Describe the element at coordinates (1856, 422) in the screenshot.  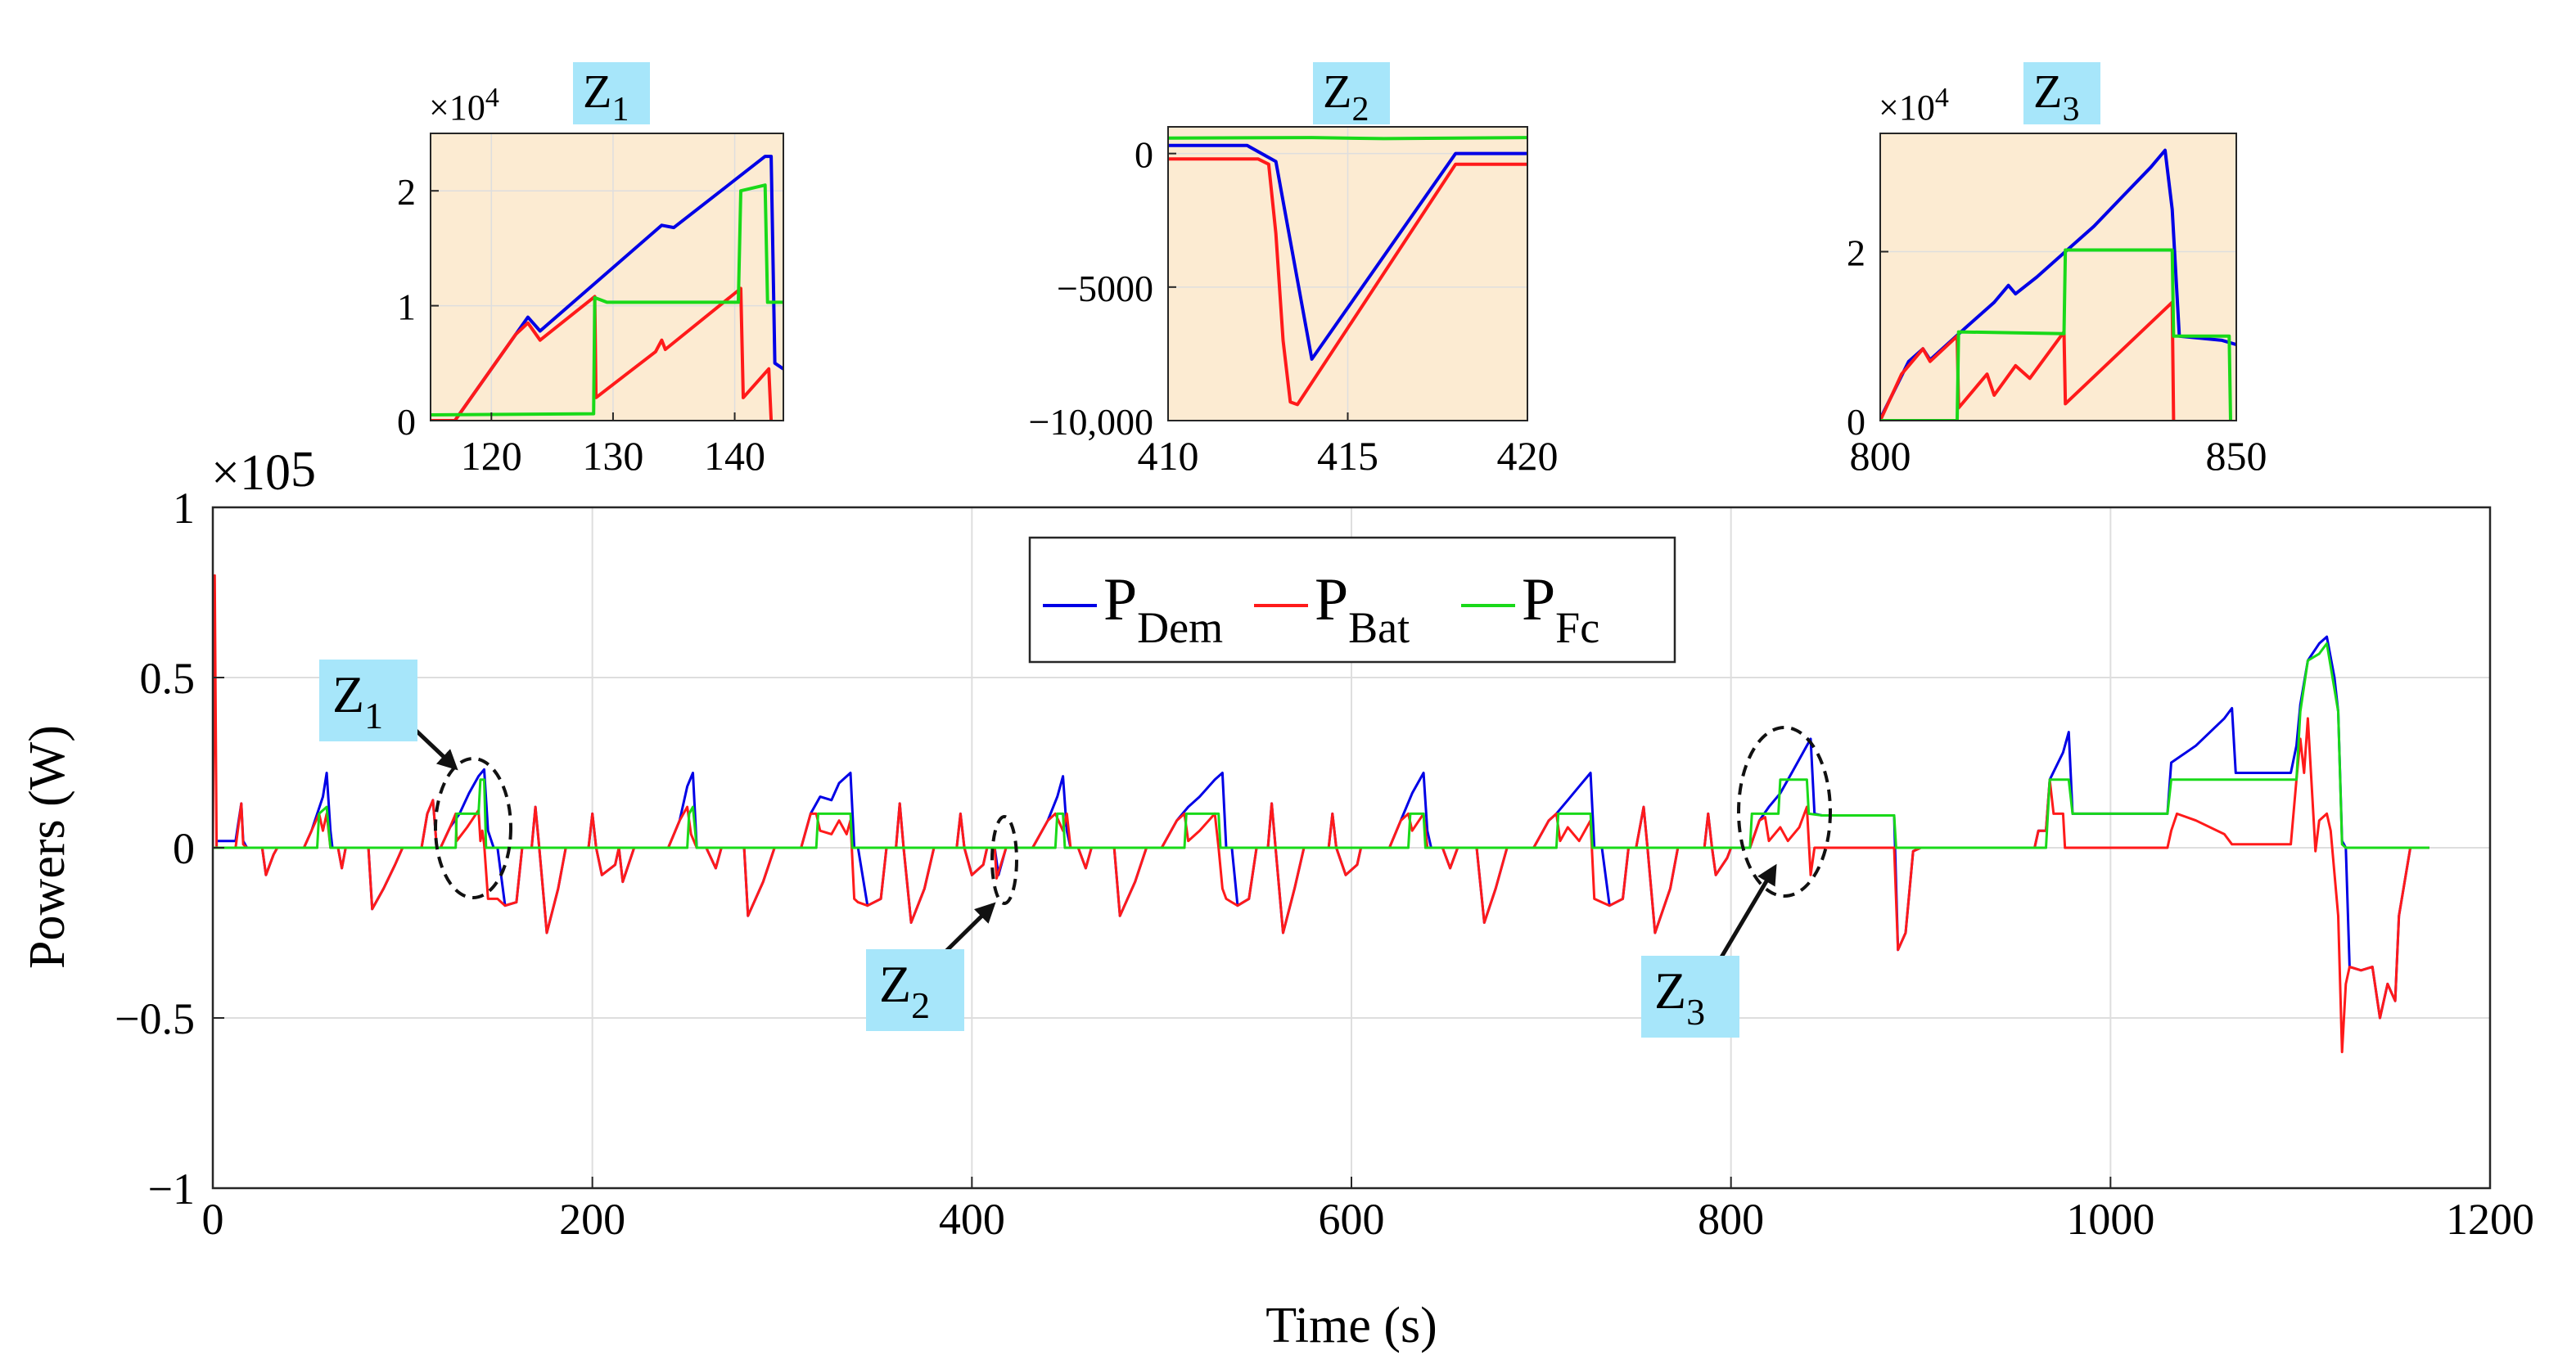
I see `z3-ytick-label: 0` at that location.